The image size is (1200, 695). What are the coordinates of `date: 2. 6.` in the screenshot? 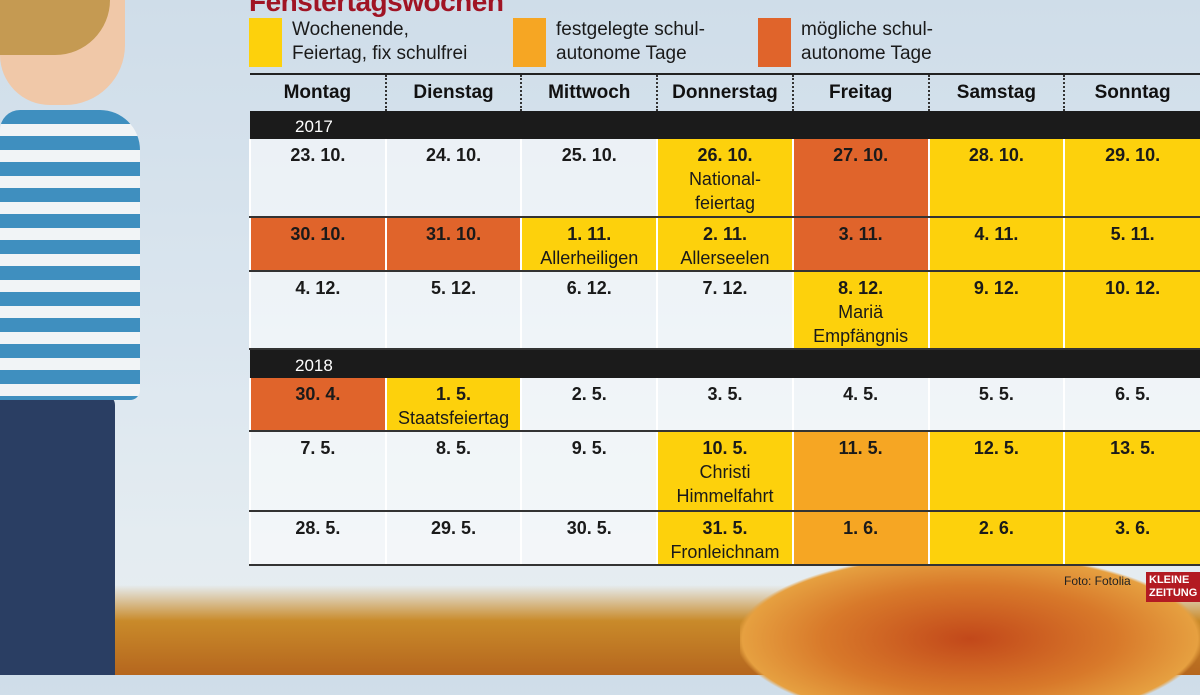 It's located at (996, 528).